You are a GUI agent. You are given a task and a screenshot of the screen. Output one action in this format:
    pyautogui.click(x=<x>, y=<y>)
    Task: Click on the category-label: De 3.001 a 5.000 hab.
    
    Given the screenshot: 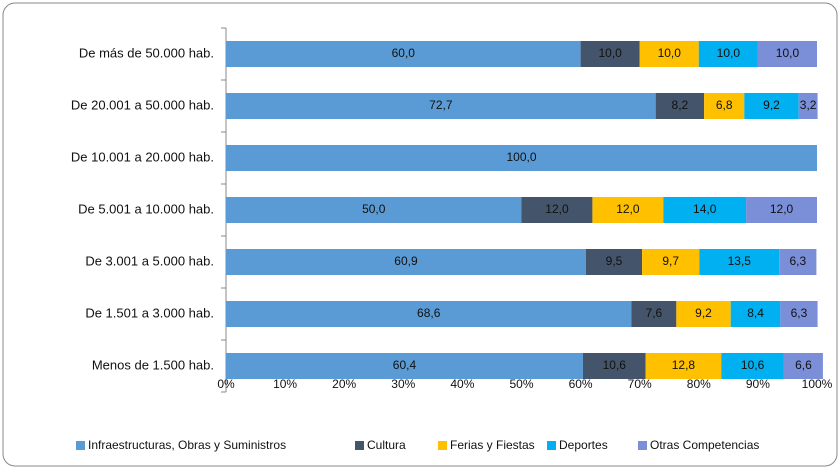 What is the action you would take?
    pyautogui.click(x=149, y=260)
    